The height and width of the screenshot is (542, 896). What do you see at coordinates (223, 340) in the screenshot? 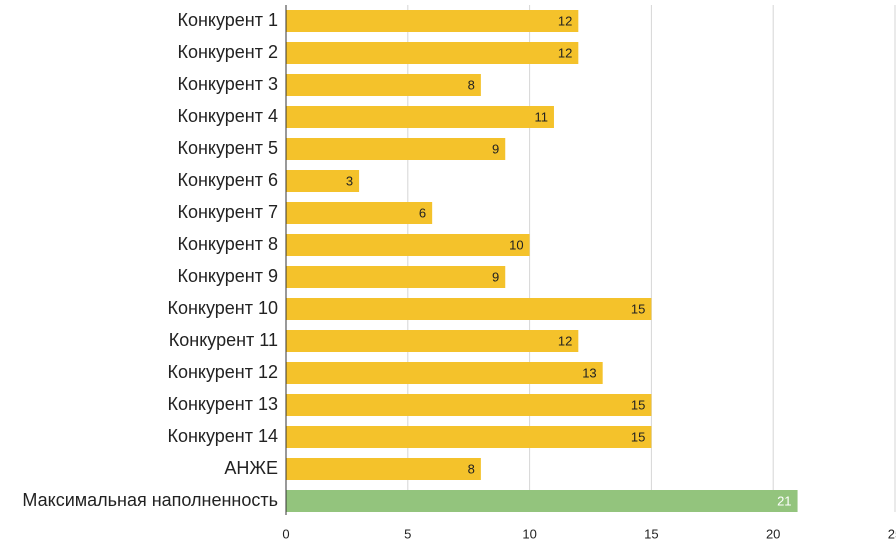
I see `category-label: Конкурент 11` at bounding box center [223, 340].